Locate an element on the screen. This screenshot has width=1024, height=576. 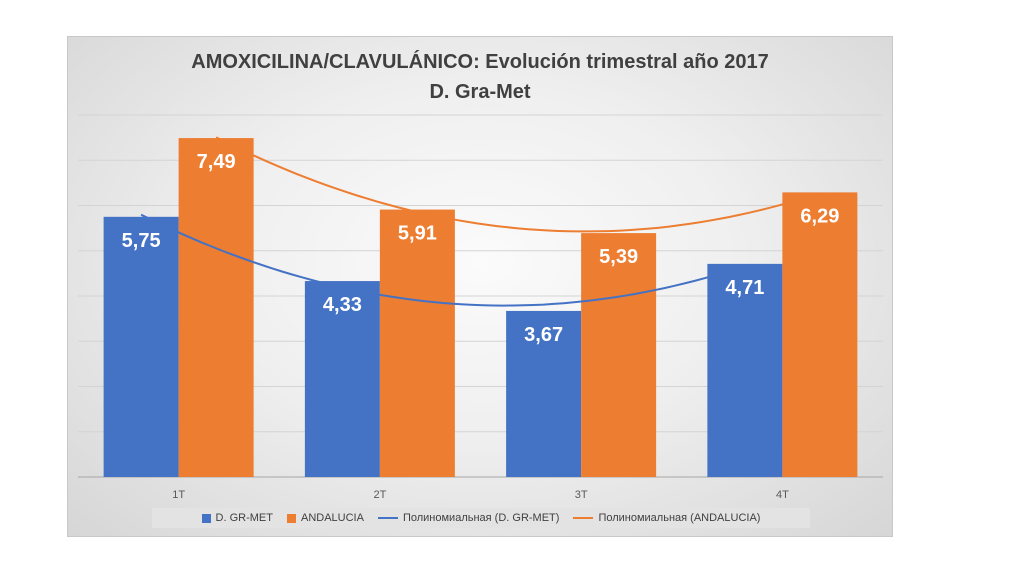
chart-subtitle: D. Gra-Met is located at coordinates (480, 92).